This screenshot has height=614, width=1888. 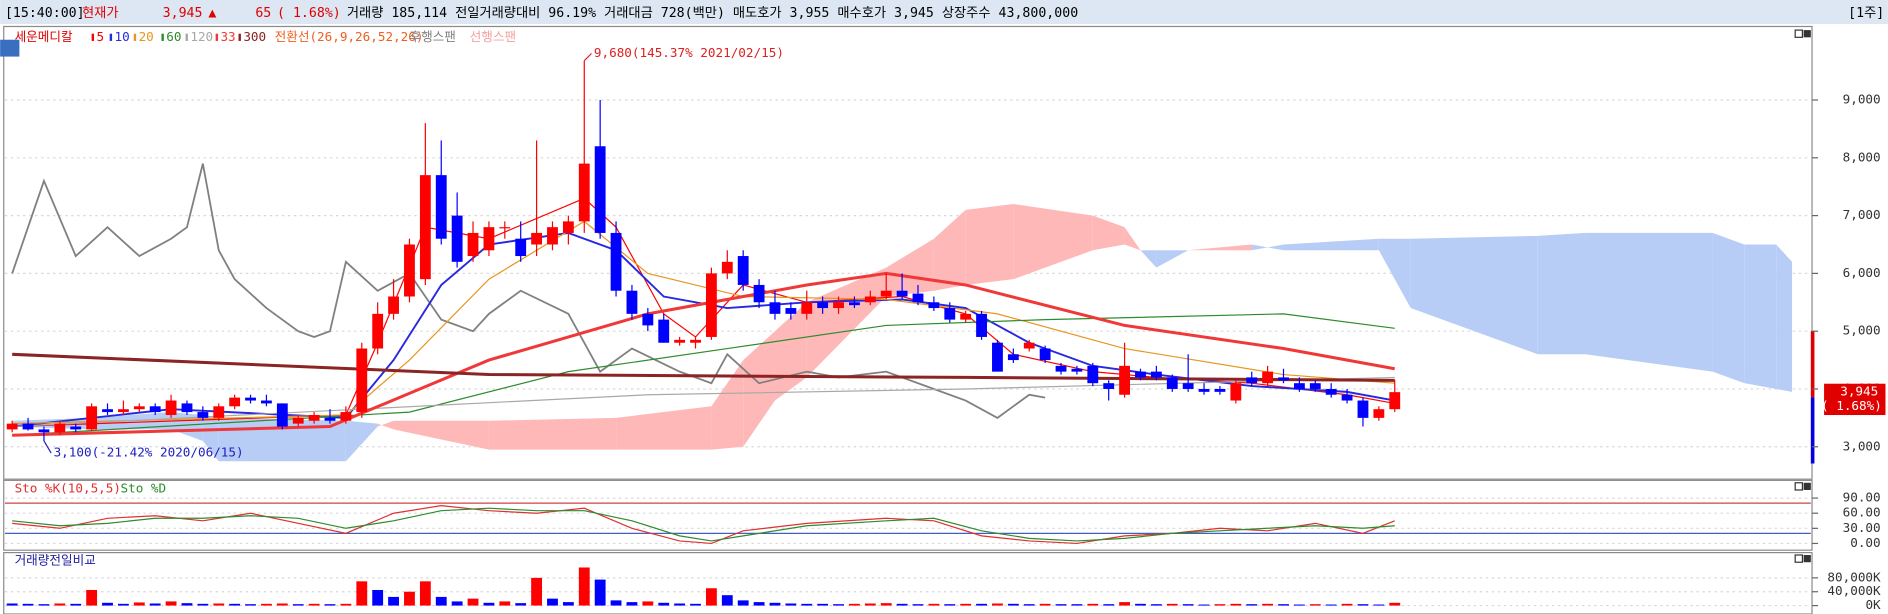 What do you see at coordinates (144, 487) in the screenshot?
I see `legend-entry: Sto %D` at bounding box center [144, 487].